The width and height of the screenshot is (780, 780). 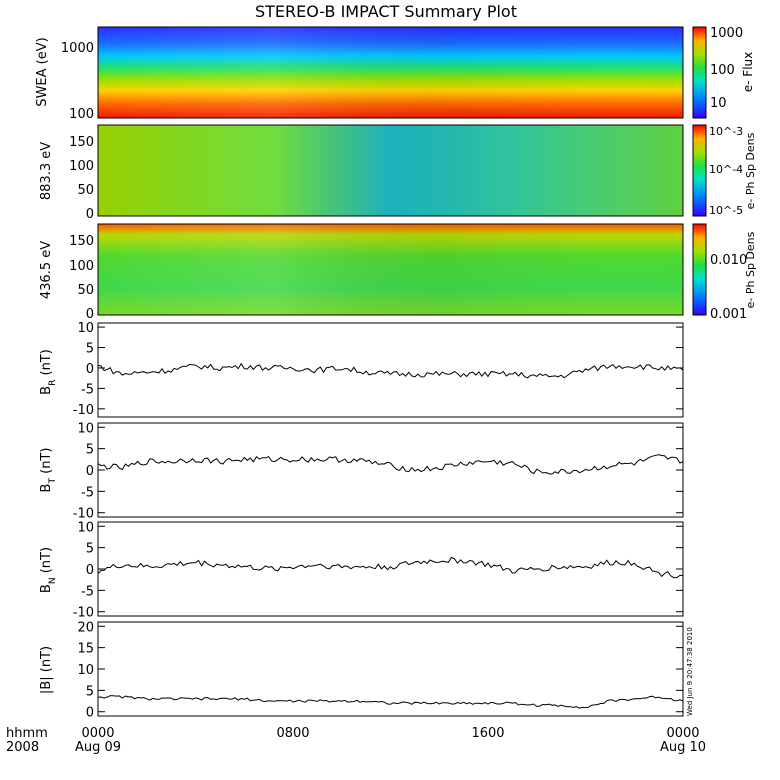 I want to click on swea-ytick-100: 100, so click(x=81, y=114).